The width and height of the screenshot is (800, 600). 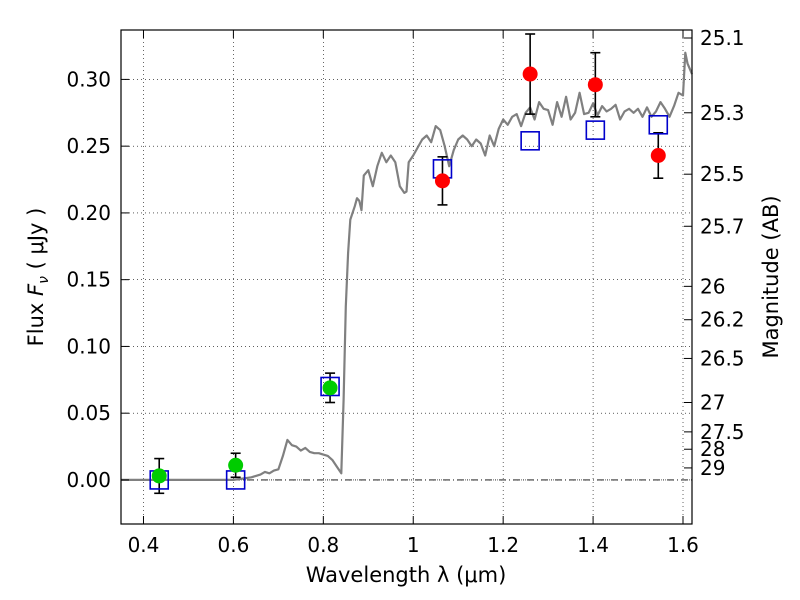 I want to click on y2-tick-label: 25.1, so click(x=722, y=38).